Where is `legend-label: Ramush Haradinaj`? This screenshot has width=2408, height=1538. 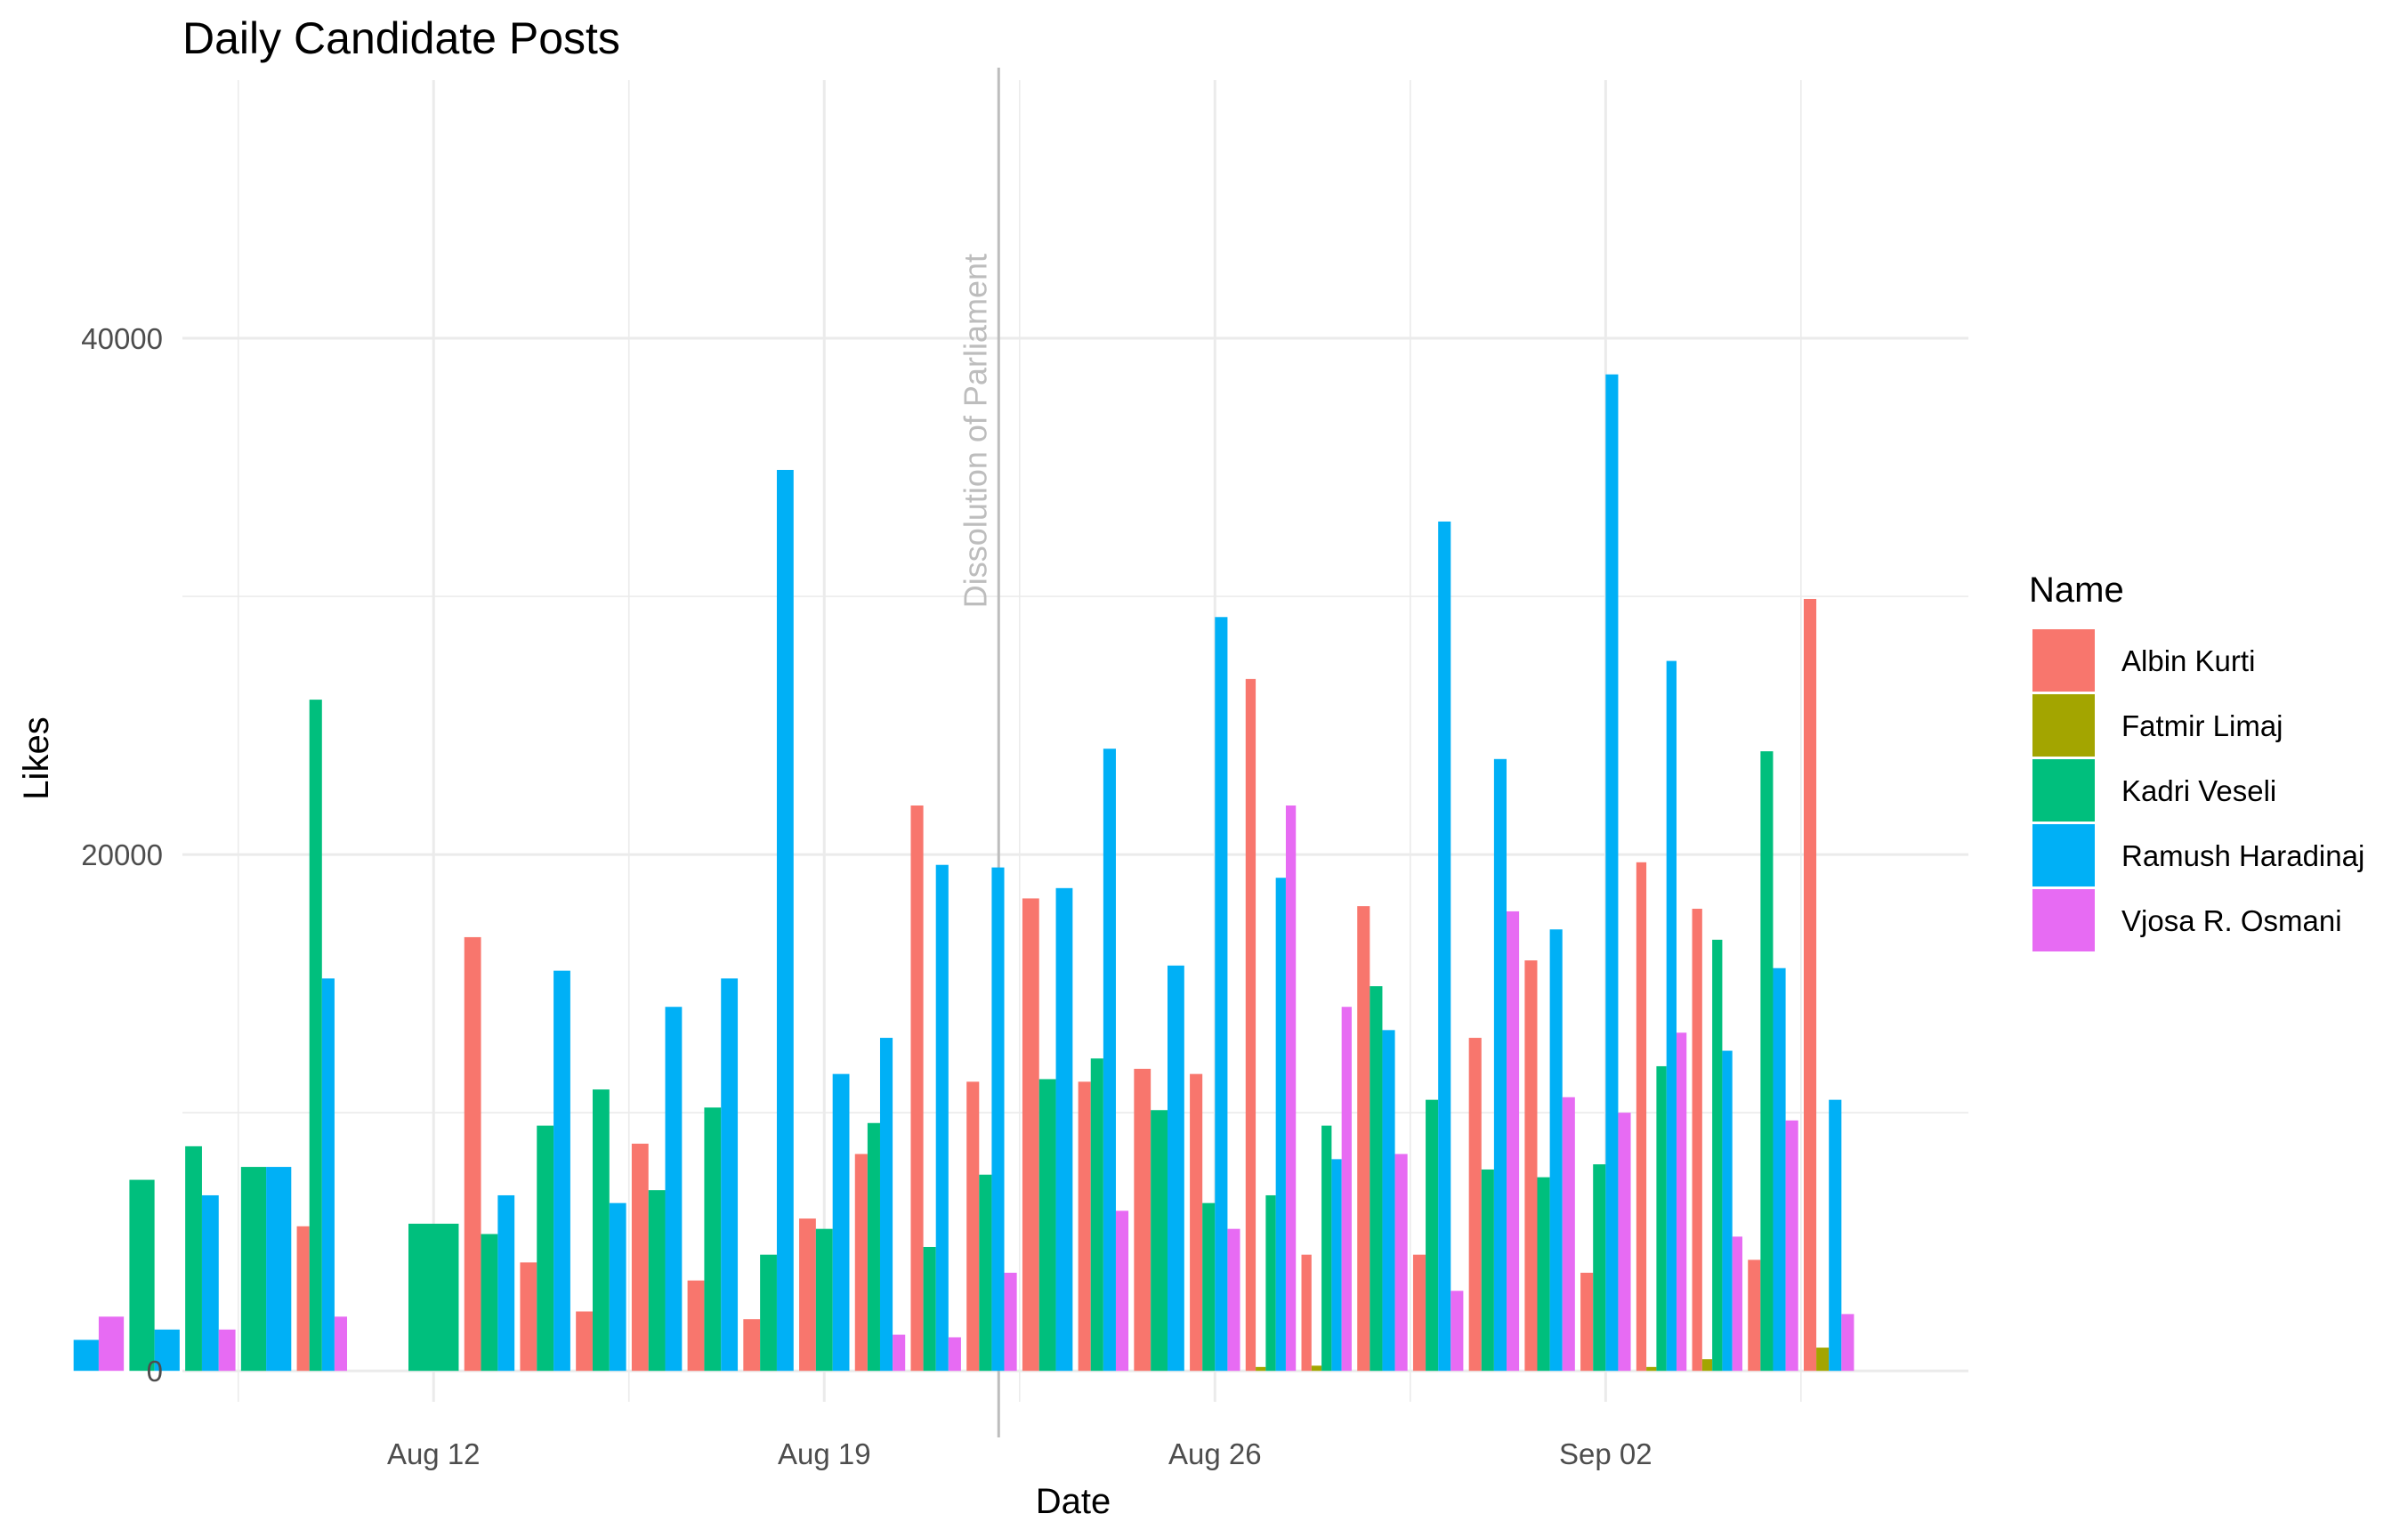
legend-label: Ramush Haradinaj is located at coordinates (2242, 855).